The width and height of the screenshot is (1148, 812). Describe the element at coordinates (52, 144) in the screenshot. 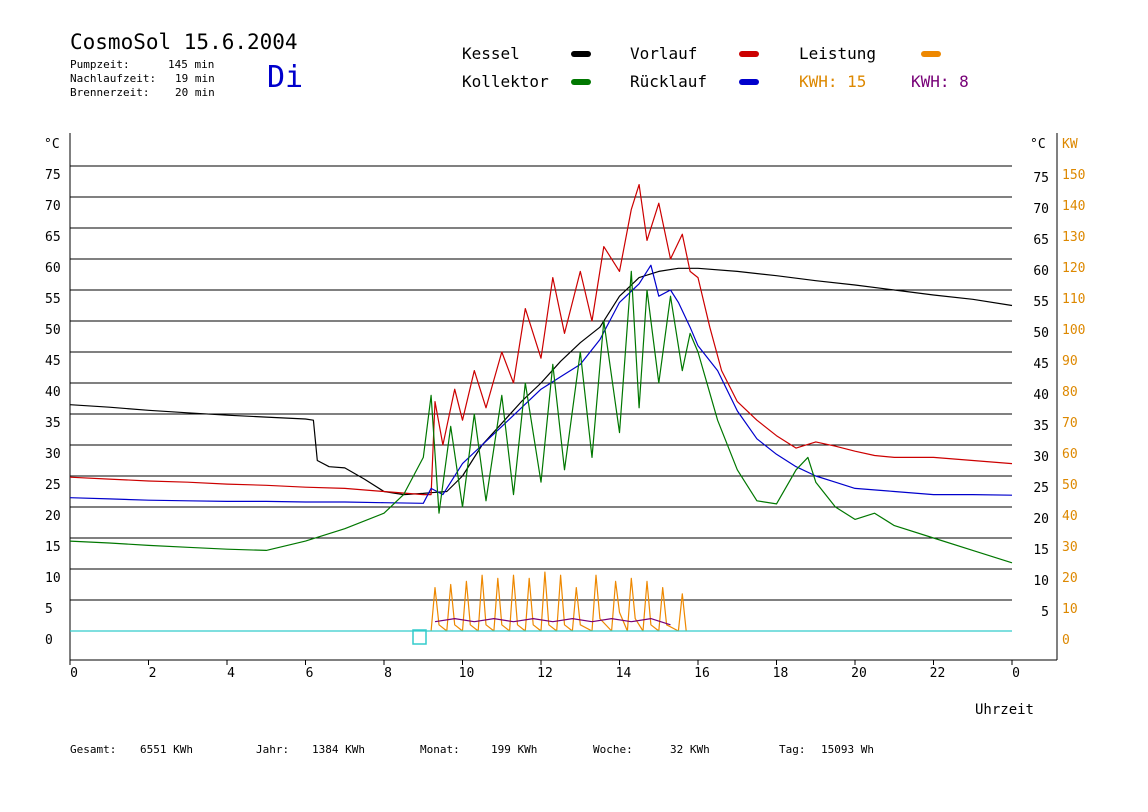

I see `y-axis-left-label: °C` at that location.